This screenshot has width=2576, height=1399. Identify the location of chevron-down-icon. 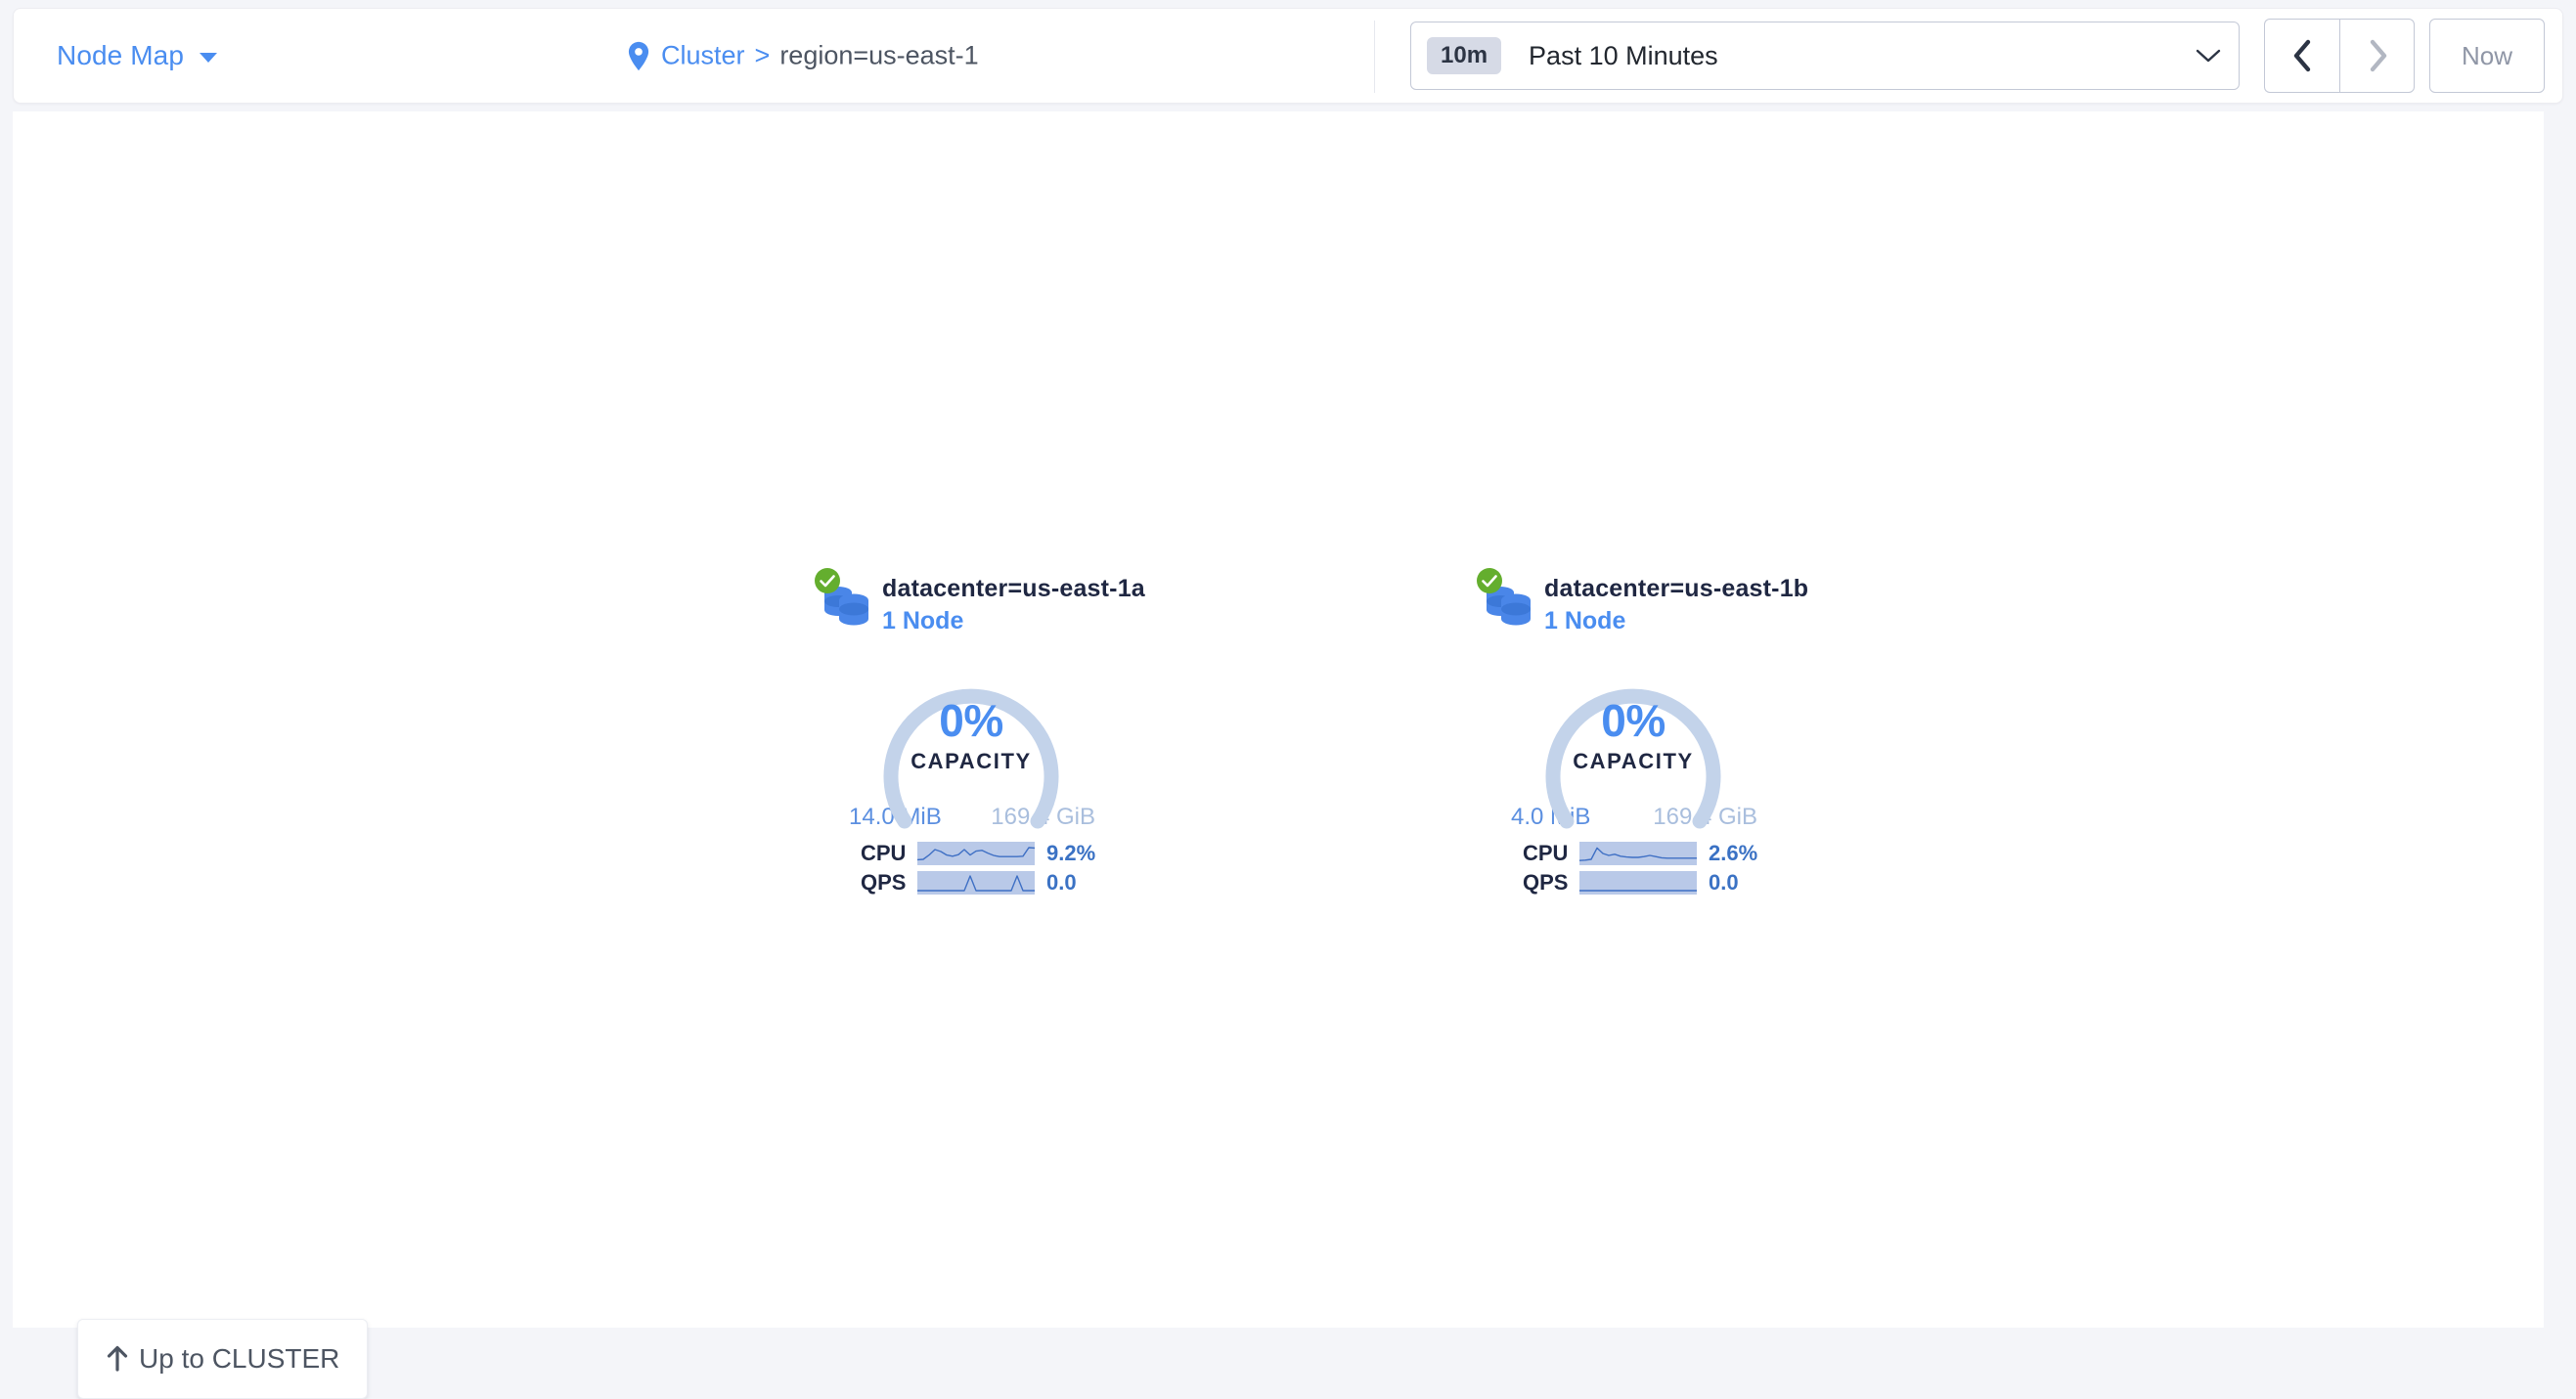
(2208, 56).